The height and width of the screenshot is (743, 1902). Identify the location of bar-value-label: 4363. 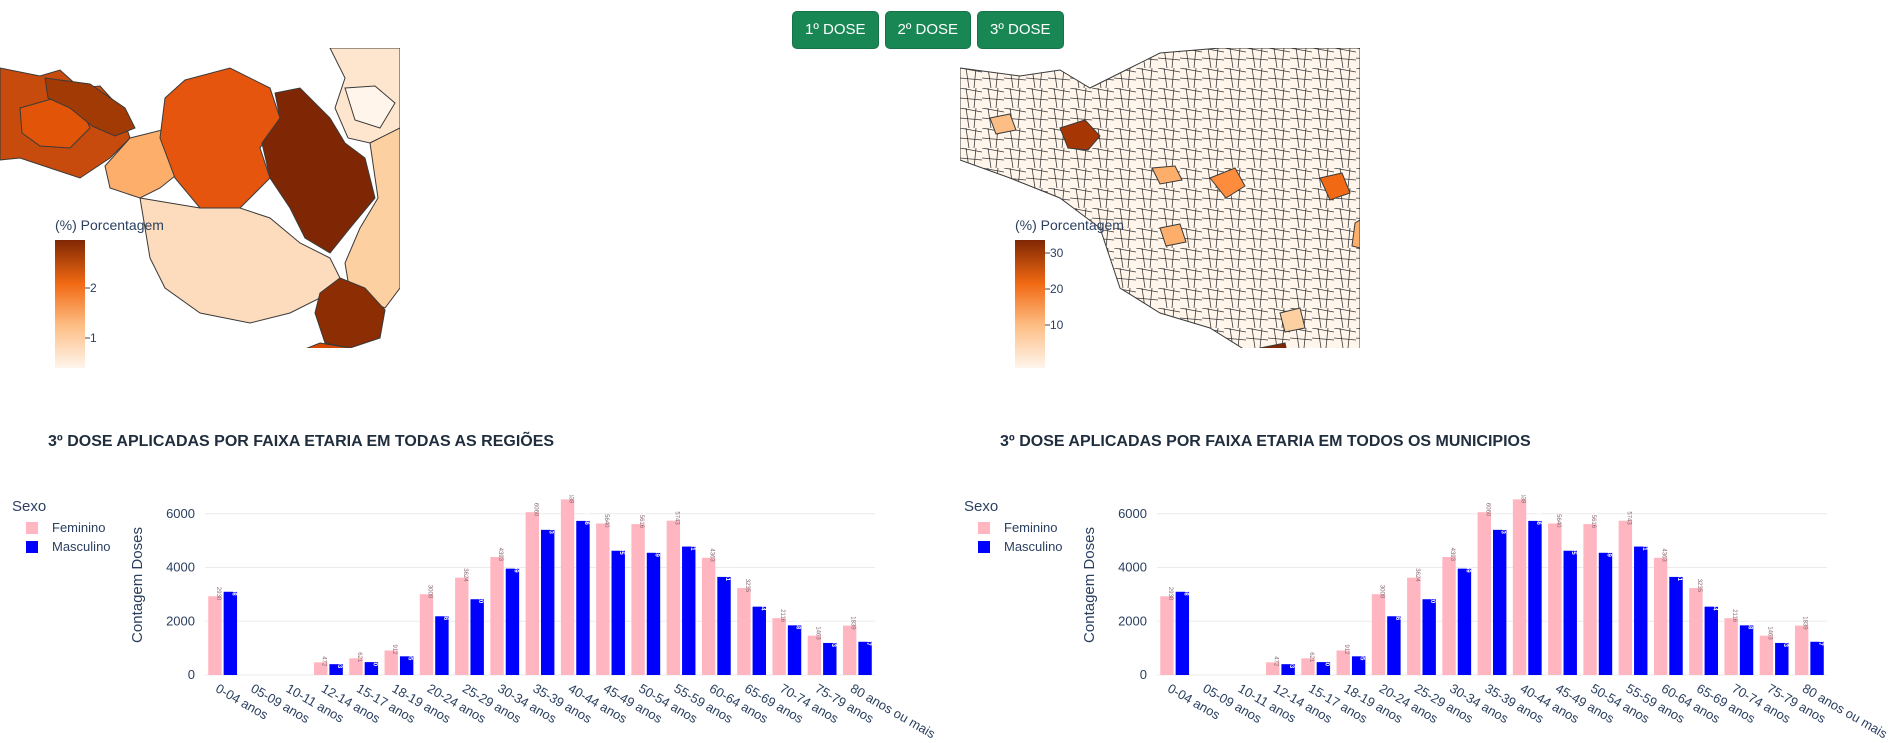
(712, 555).